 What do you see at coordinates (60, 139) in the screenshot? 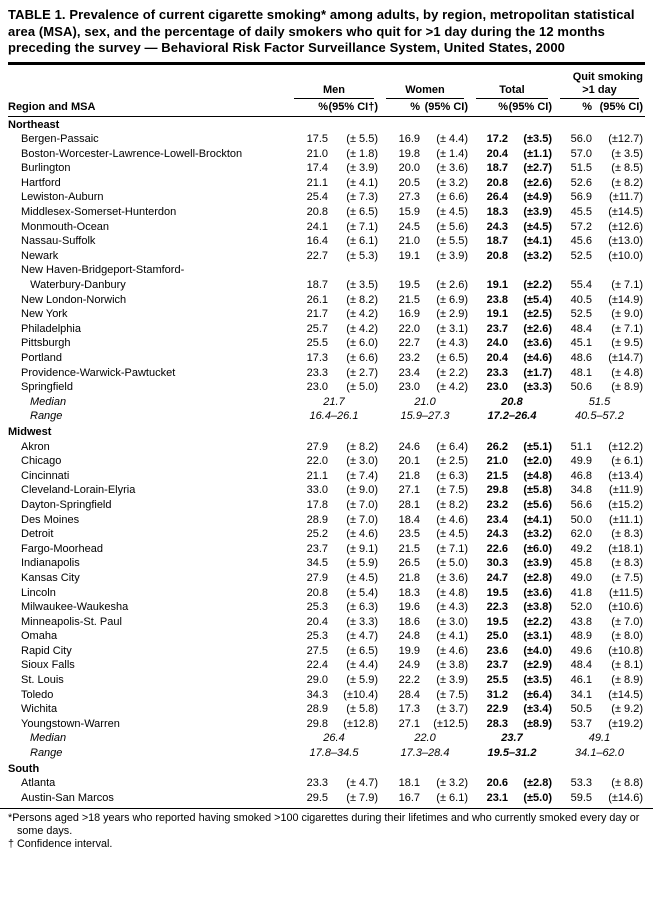
I see `msa-name-cell: Bergen-Passaic` at bounding box center [60, 139].